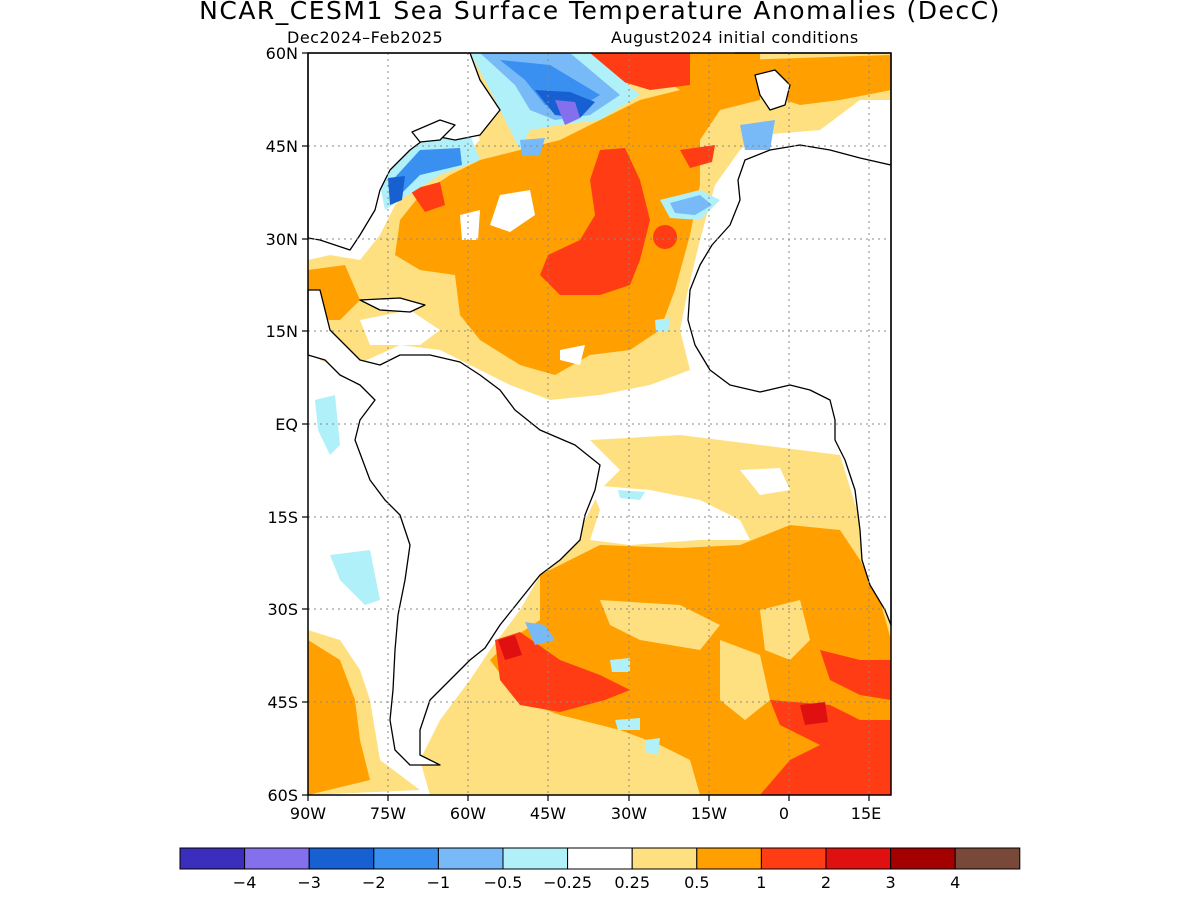 The image size is (1200, 900). Describe the element at coordinates (632, 882) in the screenshot. I see `colorbar-label: 0.25` at that location.